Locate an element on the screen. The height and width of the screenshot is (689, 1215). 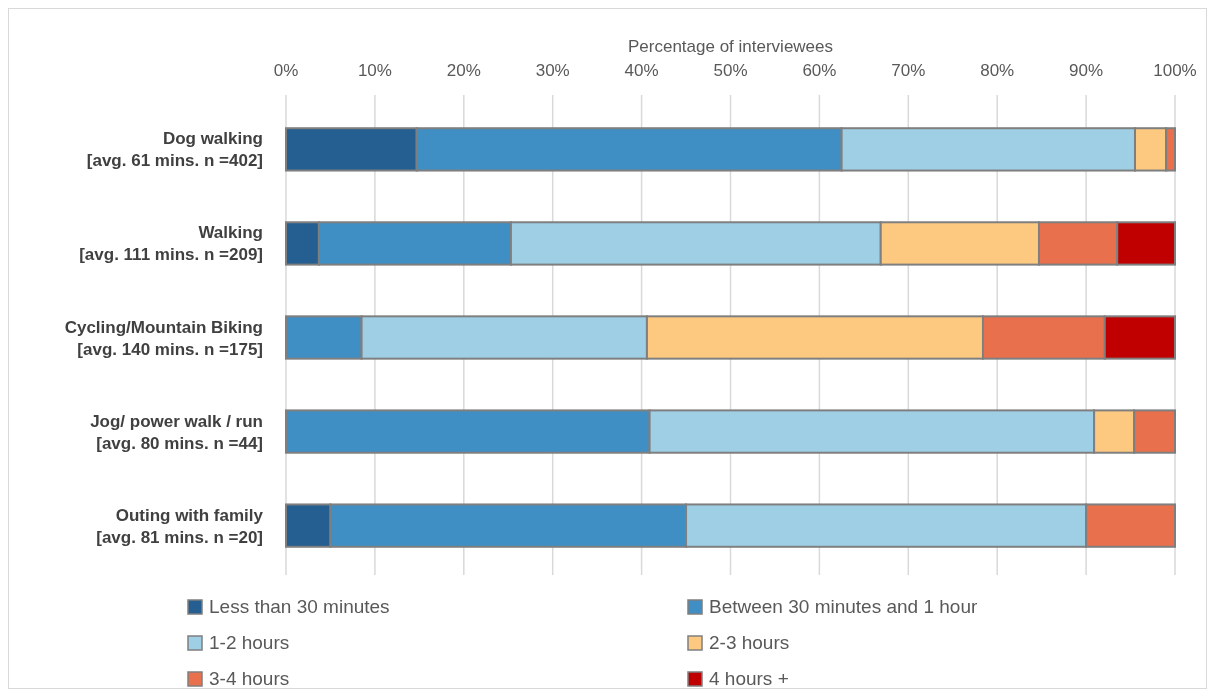
legend-label: 3-4 hours is located at coordinates (249, 678).